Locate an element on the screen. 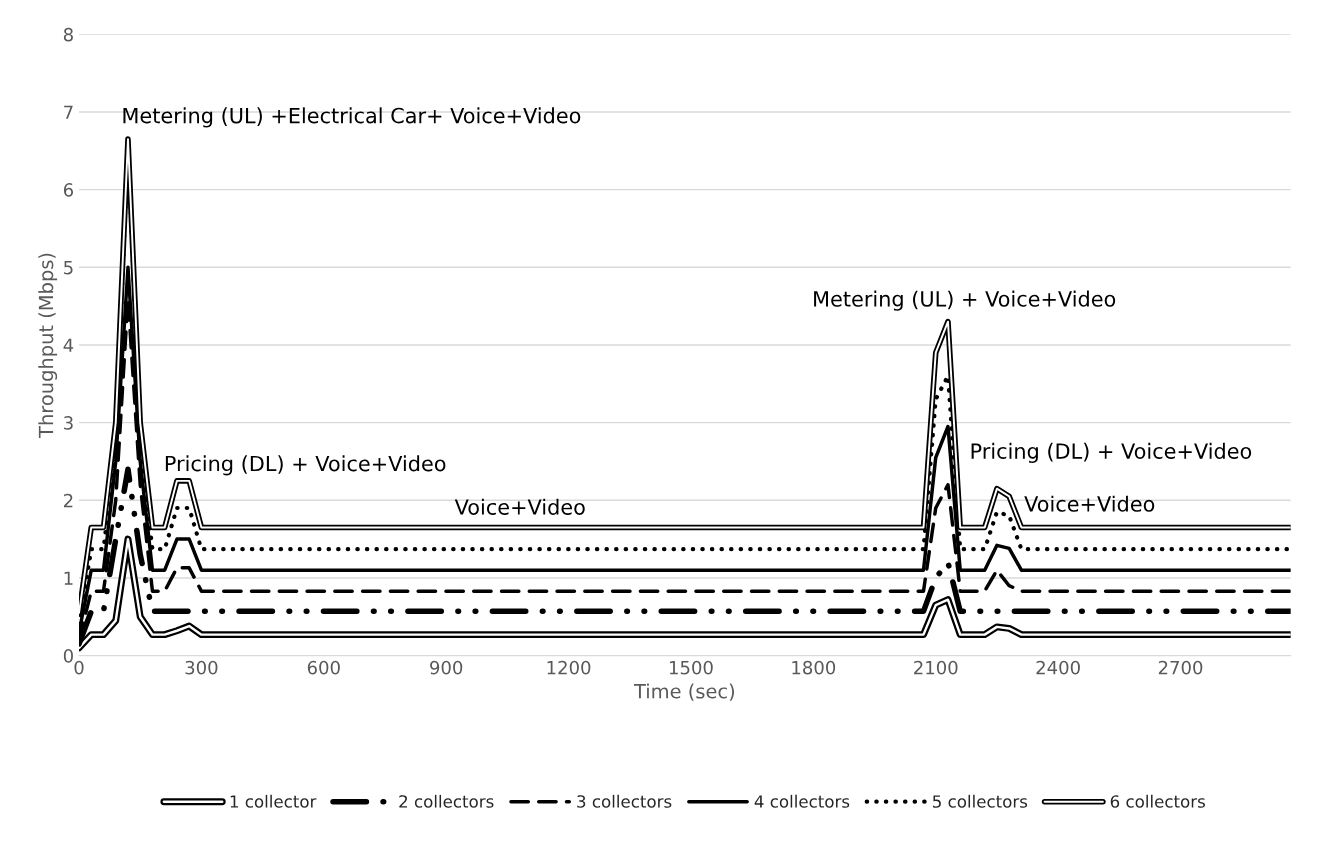 The width and height of the screenshot is (1317, 857). y-tick-label: 0 is located at coordinates (68, 656).